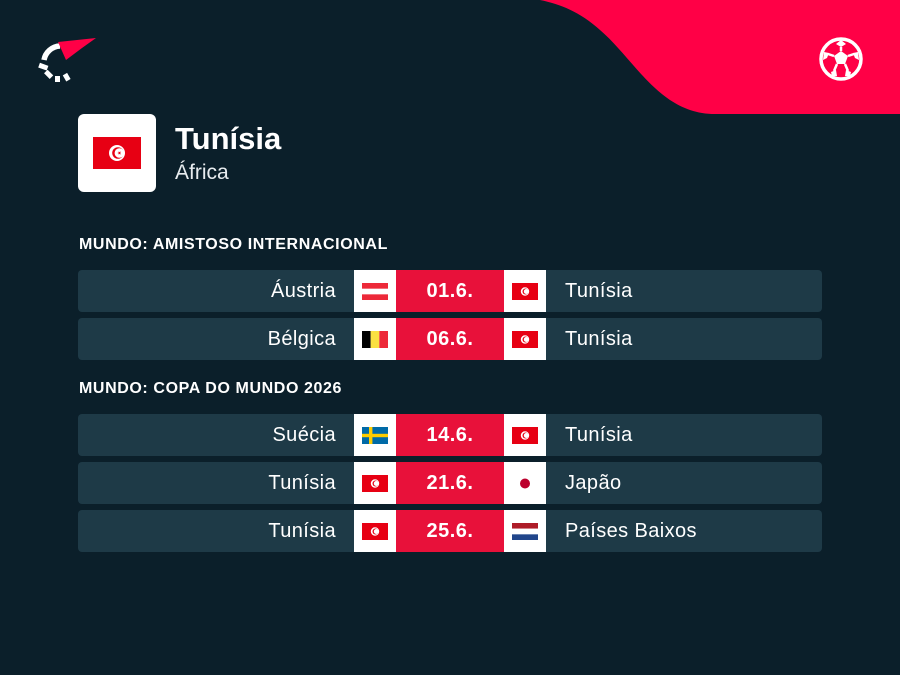 The width and height of the screenshot is (900, 675). Describe the element at coordinates (720, 57) in the screenshot. I see `corner-accent-shape` at that location.